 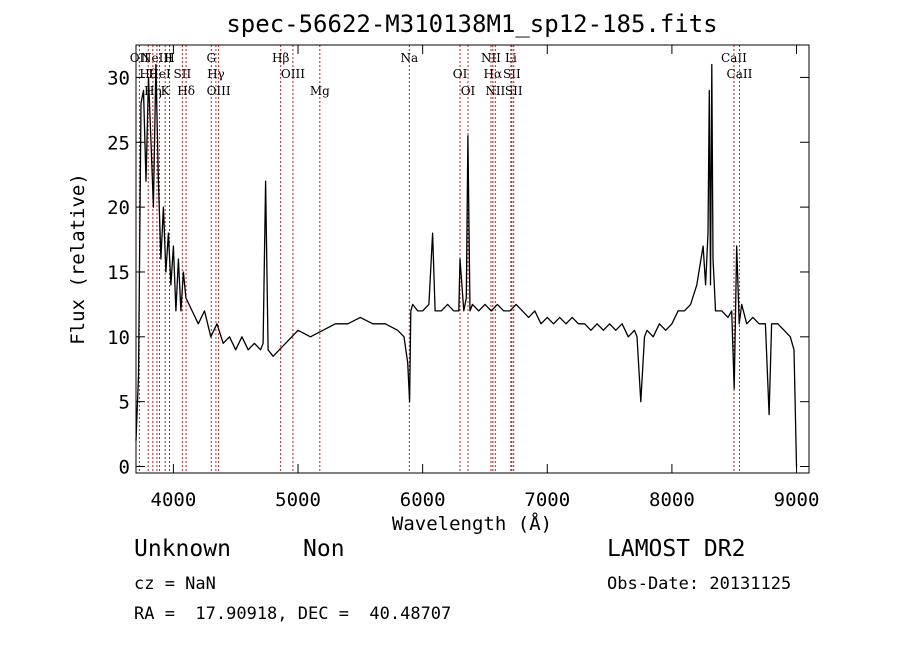 I want to click on line-label: Hγ, so click(x=216, y=74).